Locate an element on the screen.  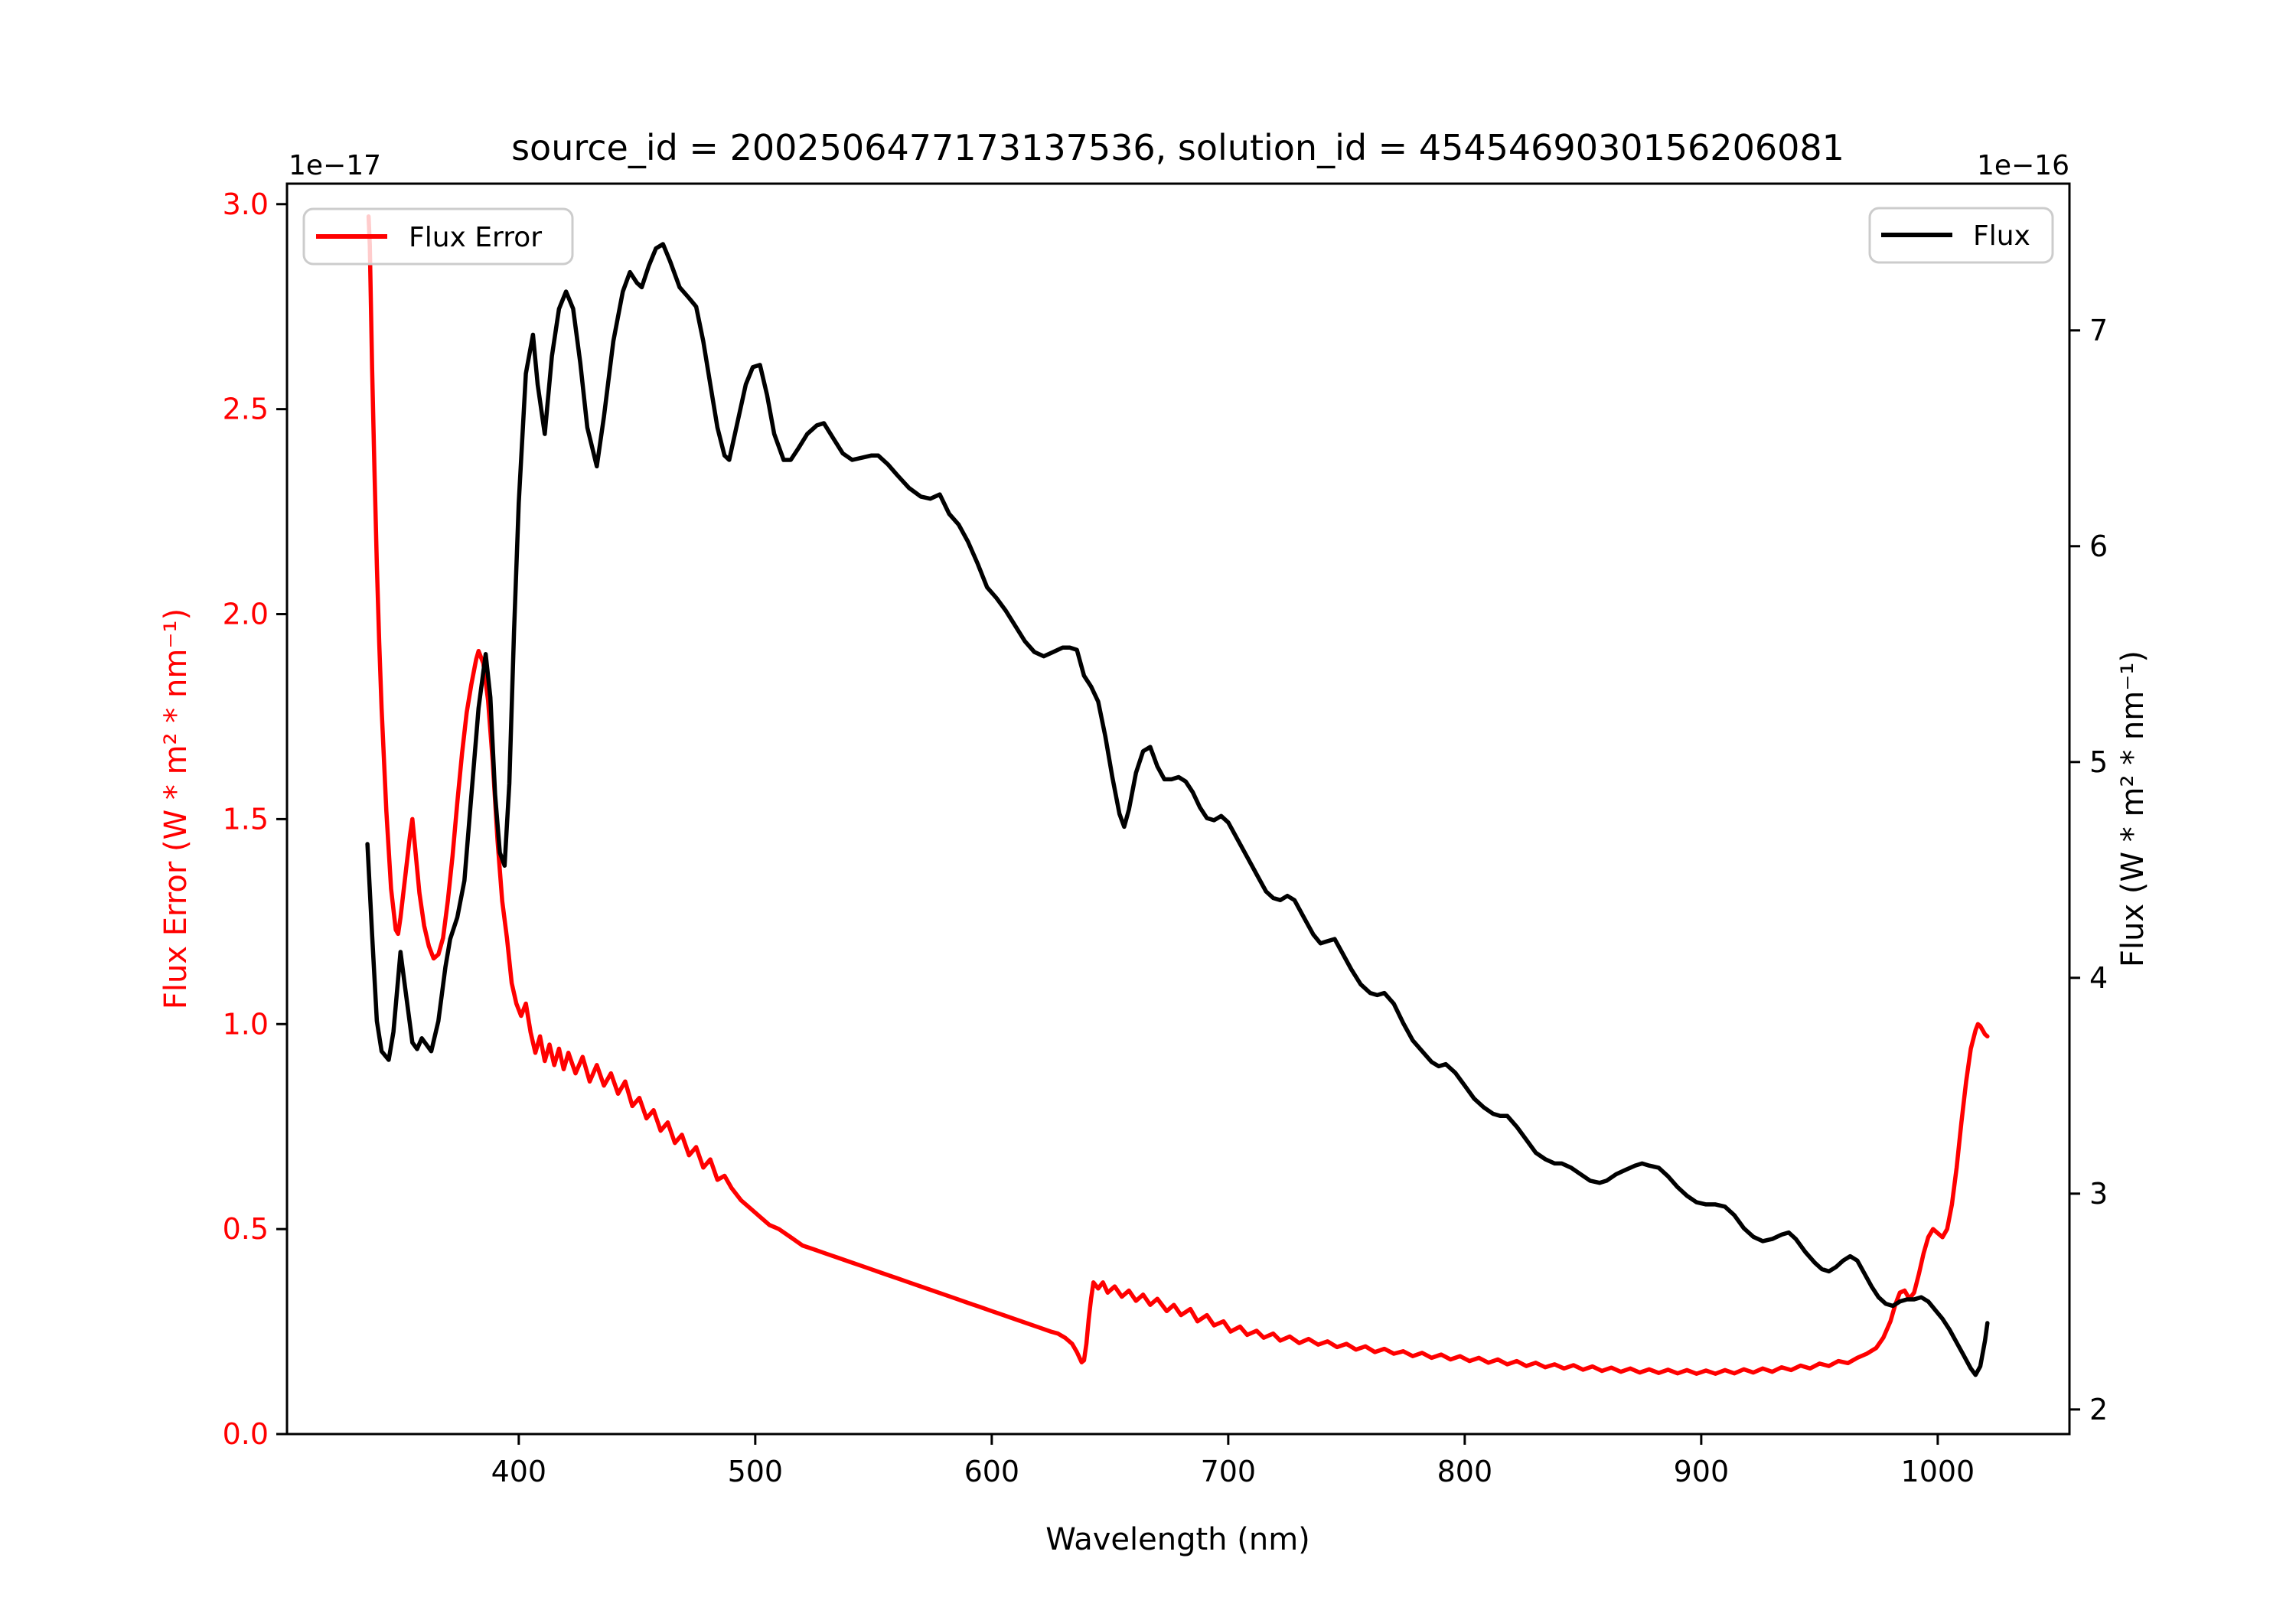
x-tick-label: 600 is located at coordinates (992, 1471).